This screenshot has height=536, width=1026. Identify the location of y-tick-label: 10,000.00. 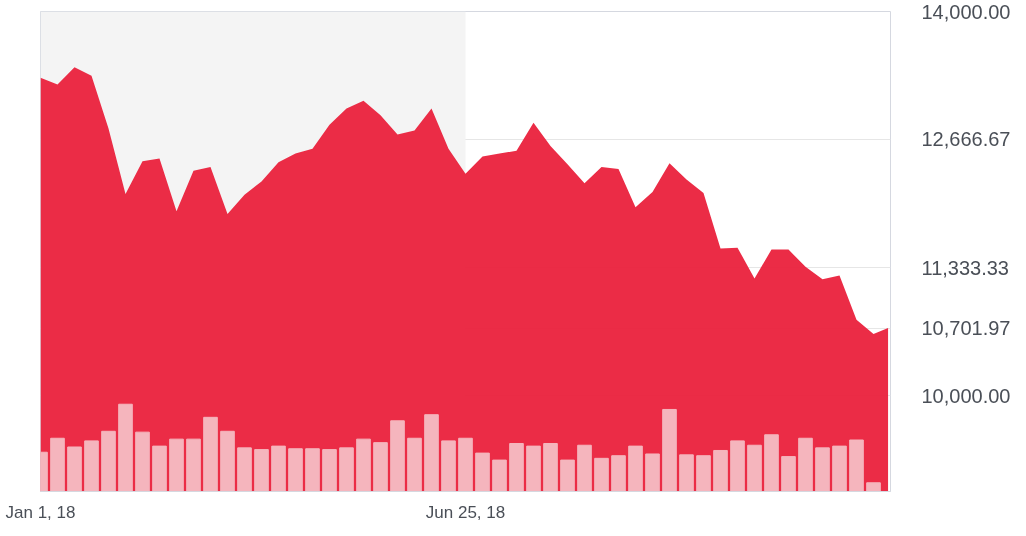
(966, 395).